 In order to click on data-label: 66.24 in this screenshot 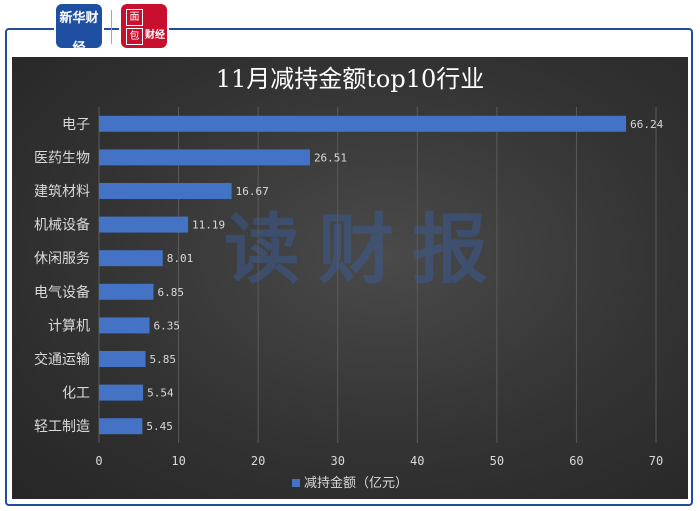, I will do `click(646, 124)`.